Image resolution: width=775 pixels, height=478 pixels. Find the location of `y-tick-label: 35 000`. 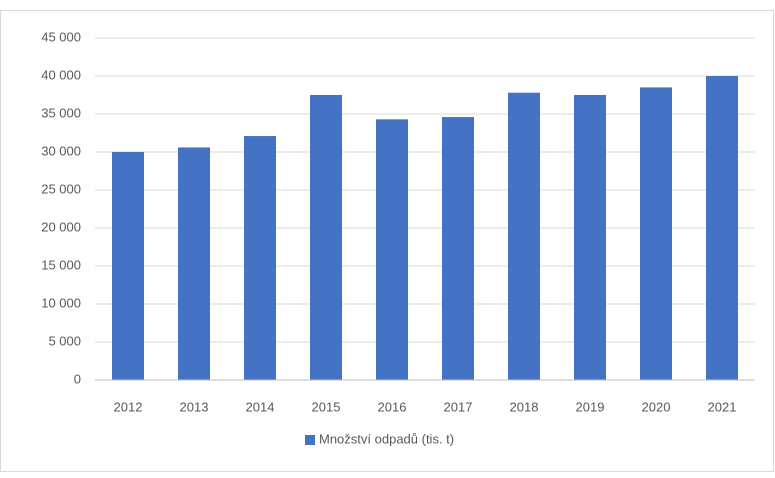

y-tick-label: 35 000 is located at coordinates (61, 112).